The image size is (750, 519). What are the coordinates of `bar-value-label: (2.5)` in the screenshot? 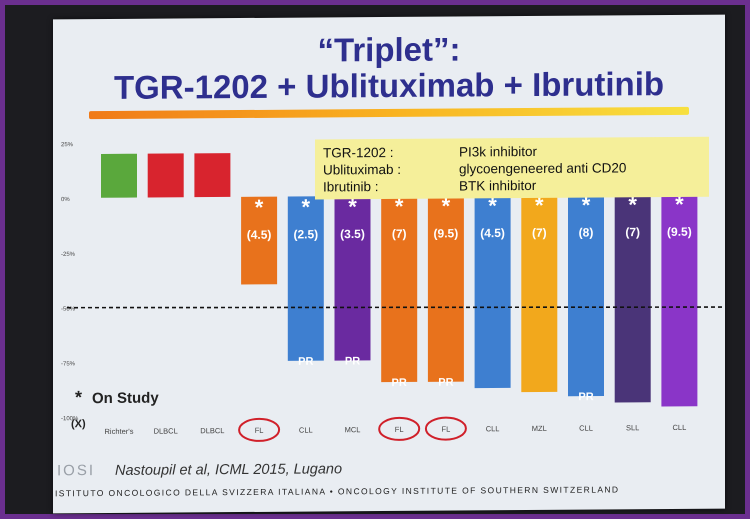 It's located at (305, 234).